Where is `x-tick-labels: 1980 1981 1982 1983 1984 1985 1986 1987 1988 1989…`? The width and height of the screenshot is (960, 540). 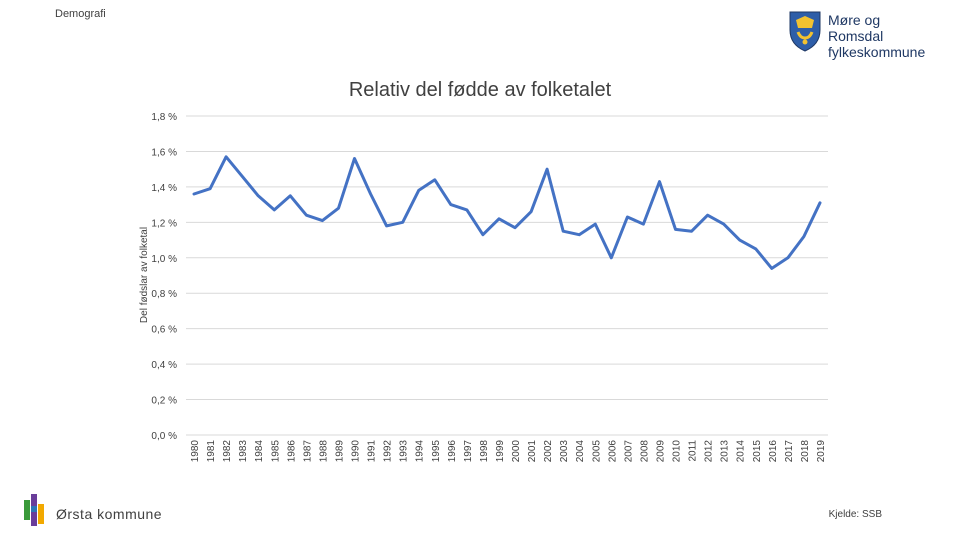 x-tick-labels: 1980 1981 1982 1983 1984 1985 1986 1987 1988 1989… is located at coordinates (508, 451).